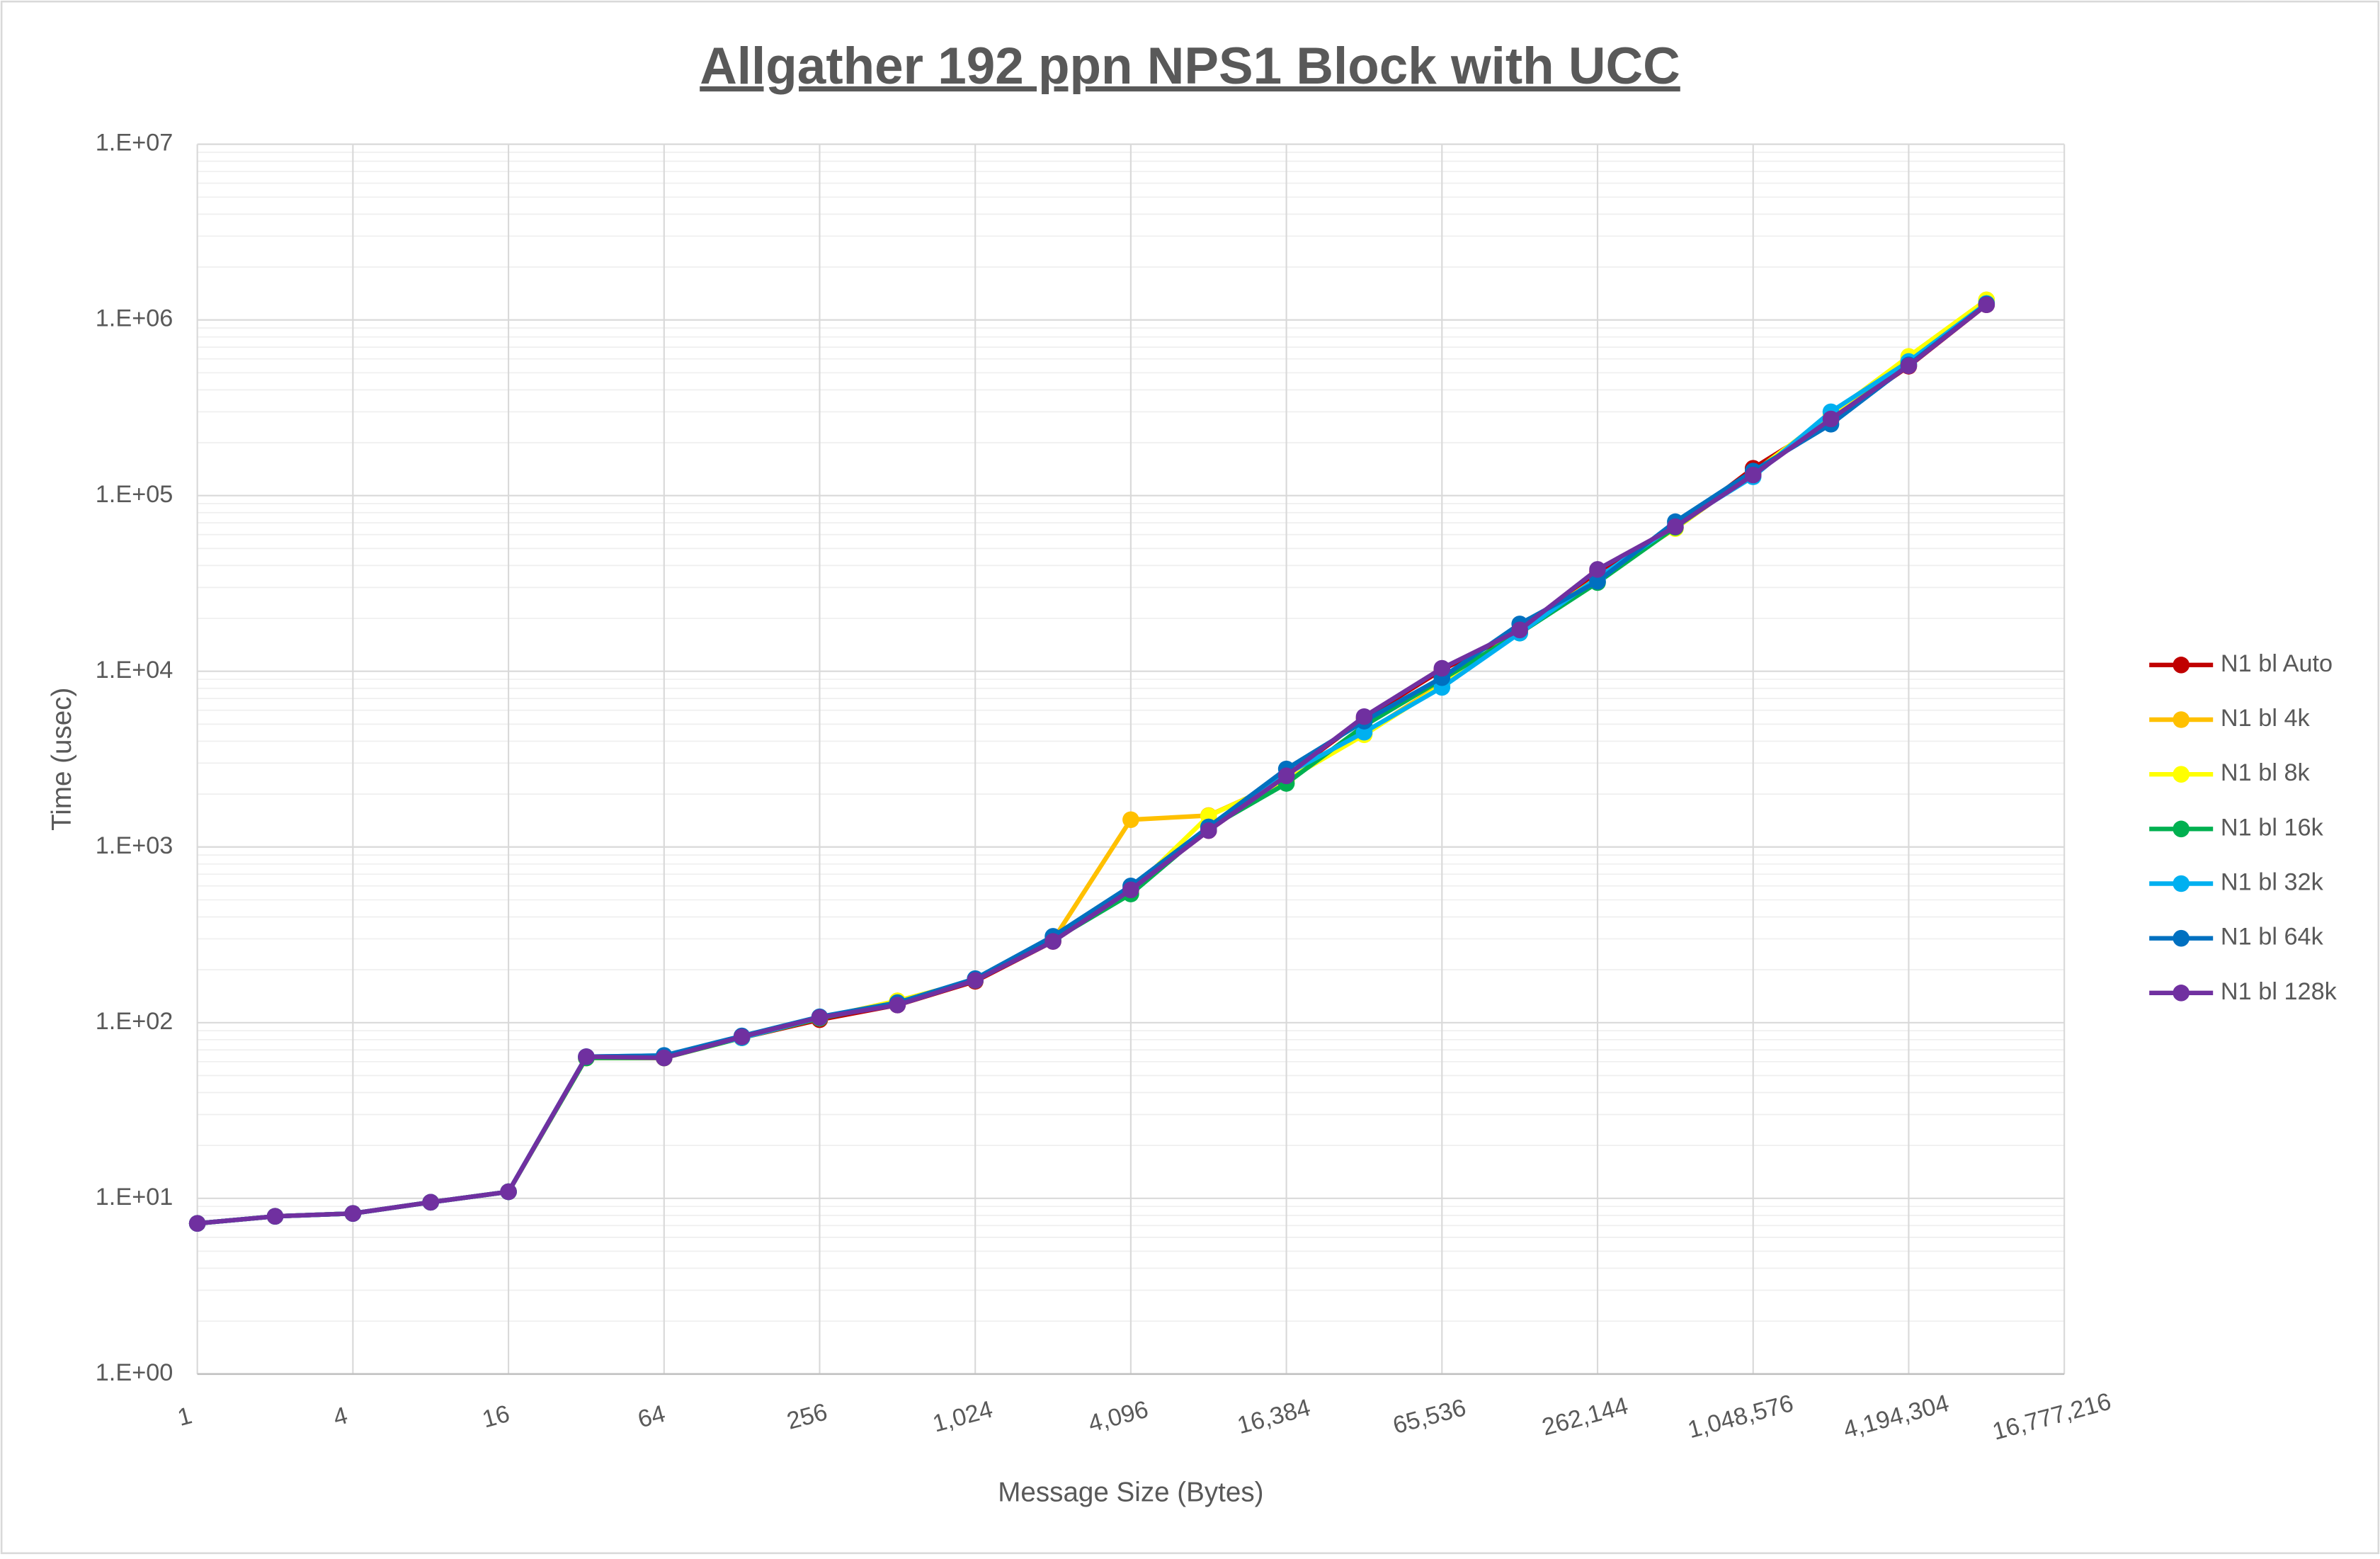  Describe the element at coordinates (134, 1372) in the screenshot. I see `y-tick-label: 1.E+00` at that location.